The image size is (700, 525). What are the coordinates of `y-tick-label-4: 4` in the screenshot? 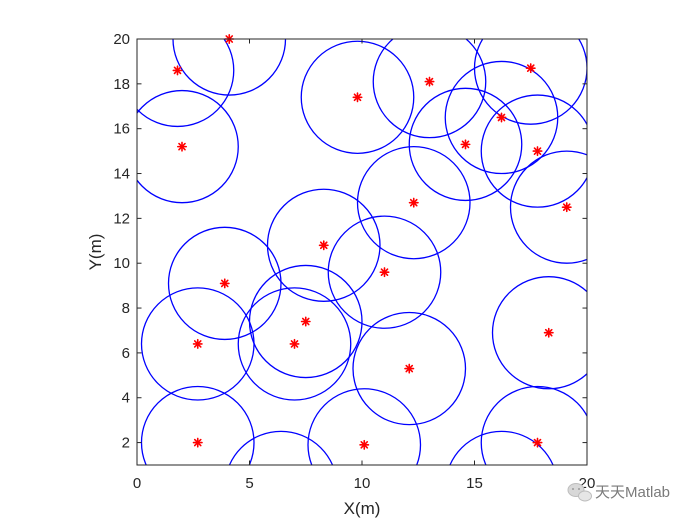 It's located at (126, 398).